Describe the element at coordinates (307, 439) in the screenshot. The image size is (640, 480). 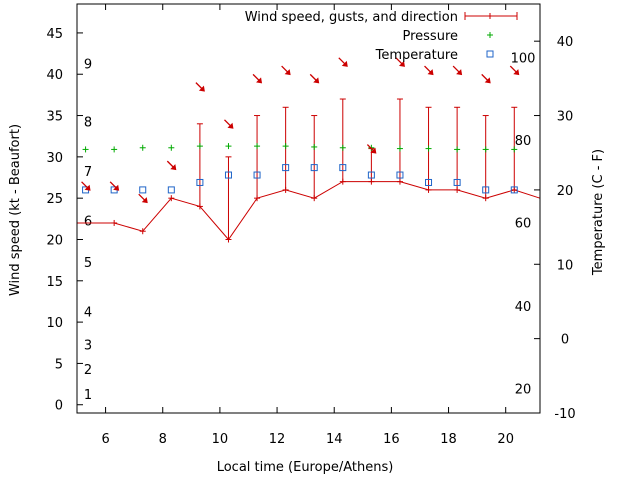
I see `x-tick-labels: 6 8 10 12 14 16 18 20` at that location.